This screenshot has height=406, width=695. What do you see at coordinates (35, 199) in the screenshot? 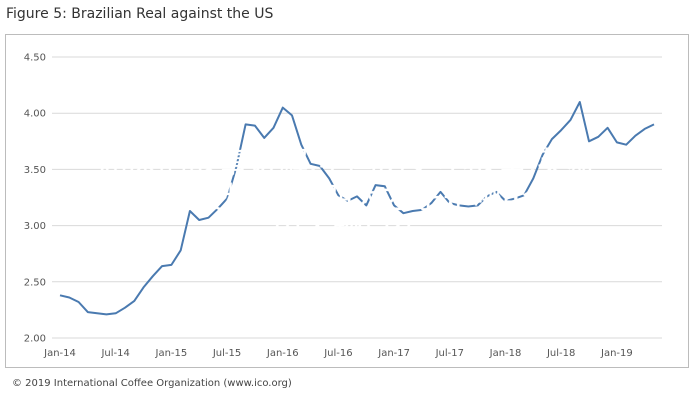
I see `y-axis-ticks: 4.50 4.00 3.50 3.00 2.50 2.00` at bounding box center [35, 199].